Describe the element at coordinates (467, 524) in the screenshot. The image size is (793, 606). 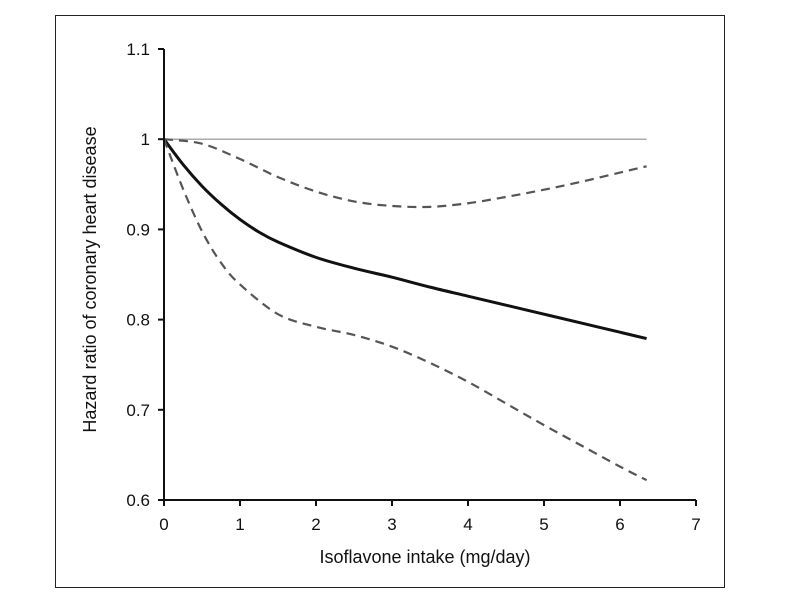
I see `x-tick-label: 4` at that location.